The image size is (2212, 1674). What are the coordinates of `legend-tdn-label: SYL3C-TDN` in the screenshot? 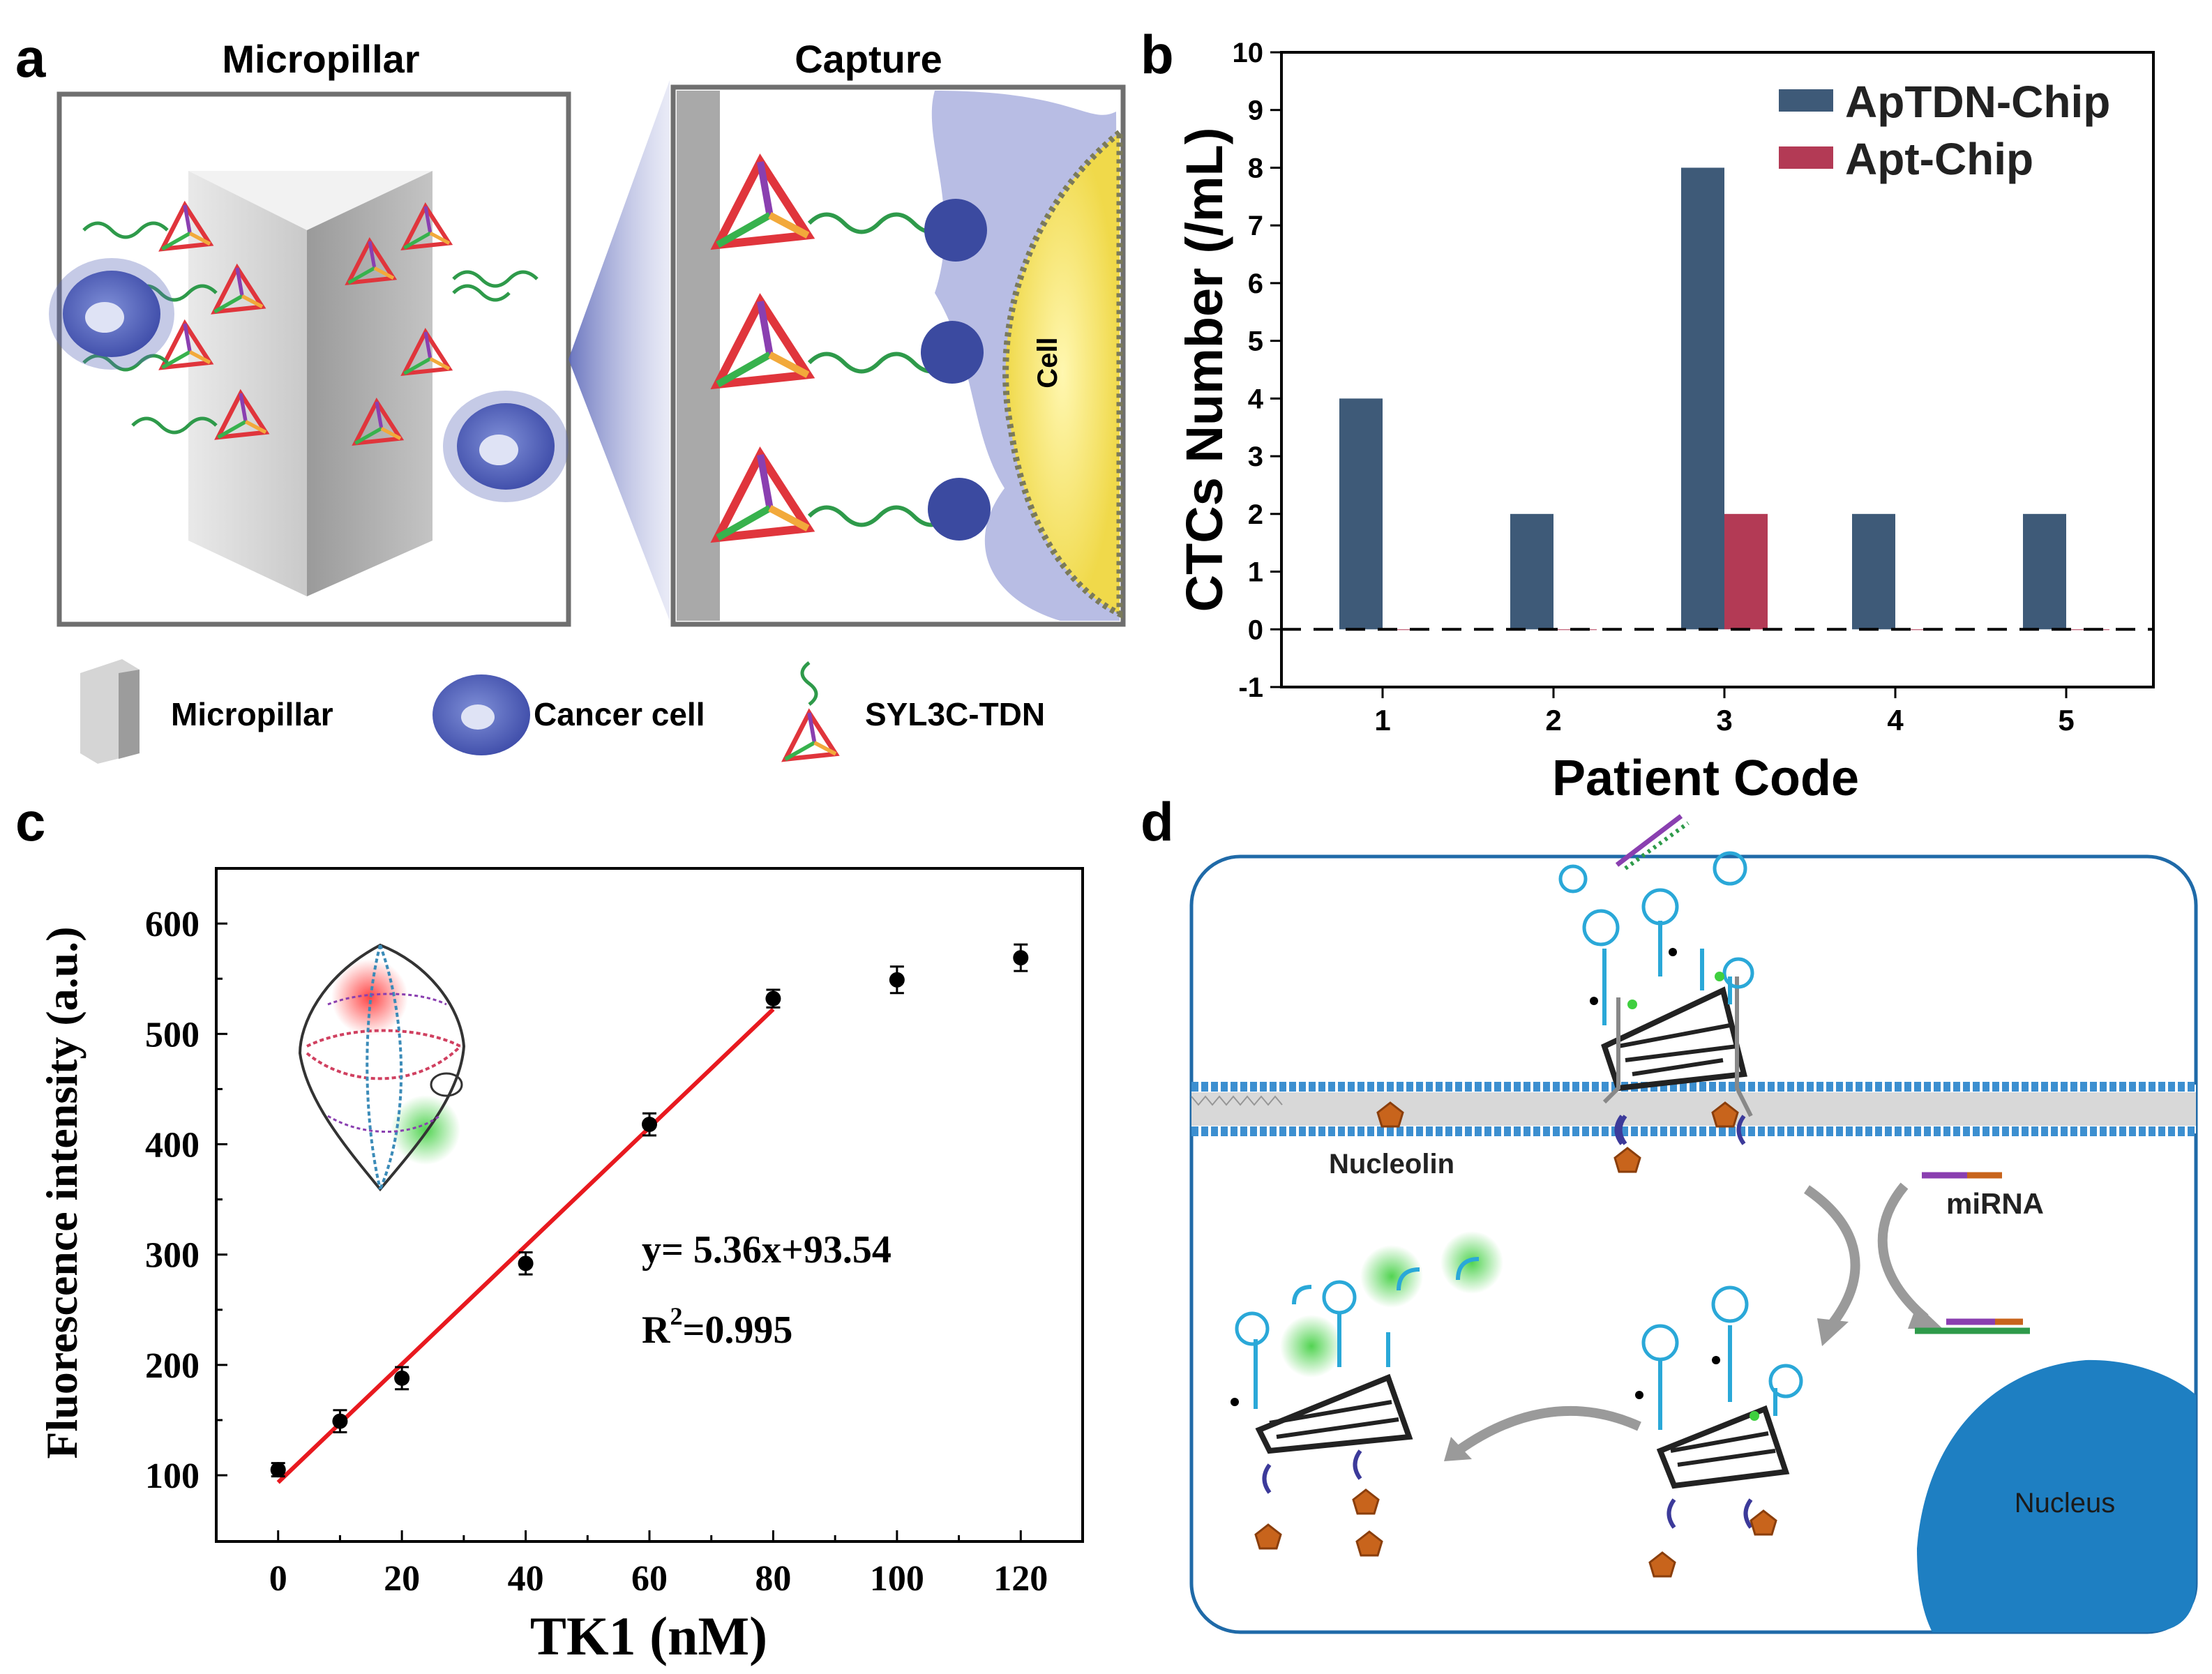 It's located at (955, 714).